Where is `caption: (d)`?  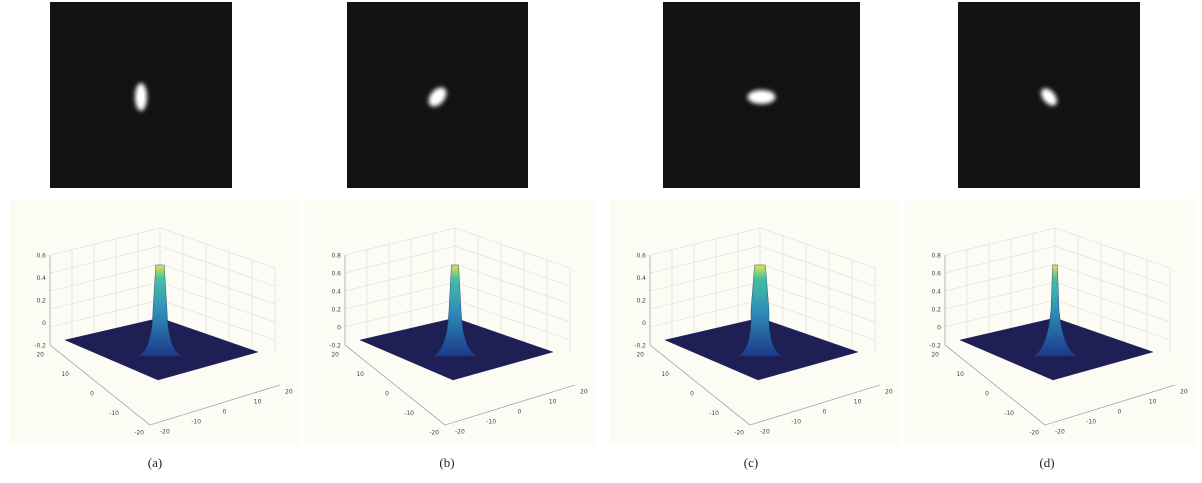 caption: (d) is located at coordinates (1046, 462).